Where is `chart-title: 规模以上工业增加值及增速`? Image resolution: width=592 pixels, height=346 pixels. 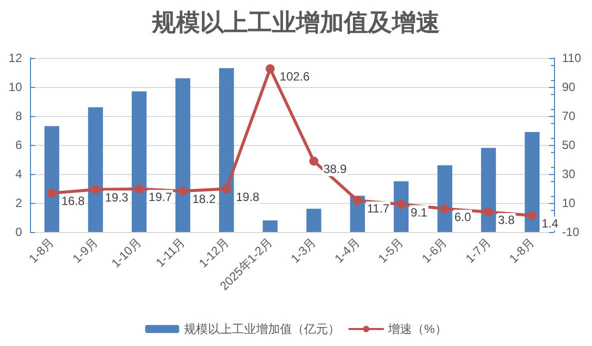 chart-title: 规模以上工业增加值及增速 is located at coordinates (295, 23).